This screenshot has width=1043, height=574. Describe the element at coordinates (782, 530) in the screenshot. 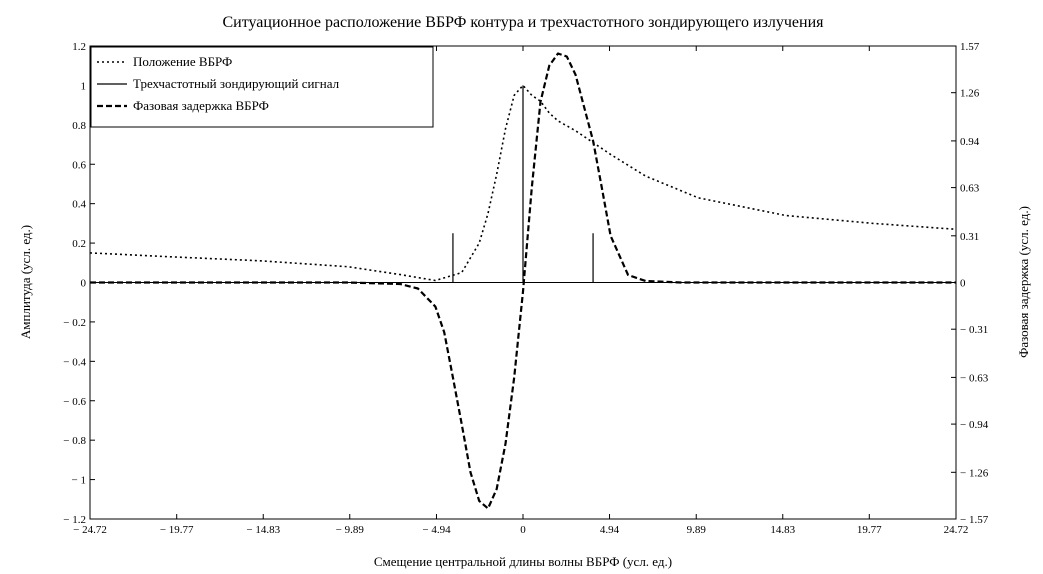

I see `x-tick-label: 14.83` at that location.